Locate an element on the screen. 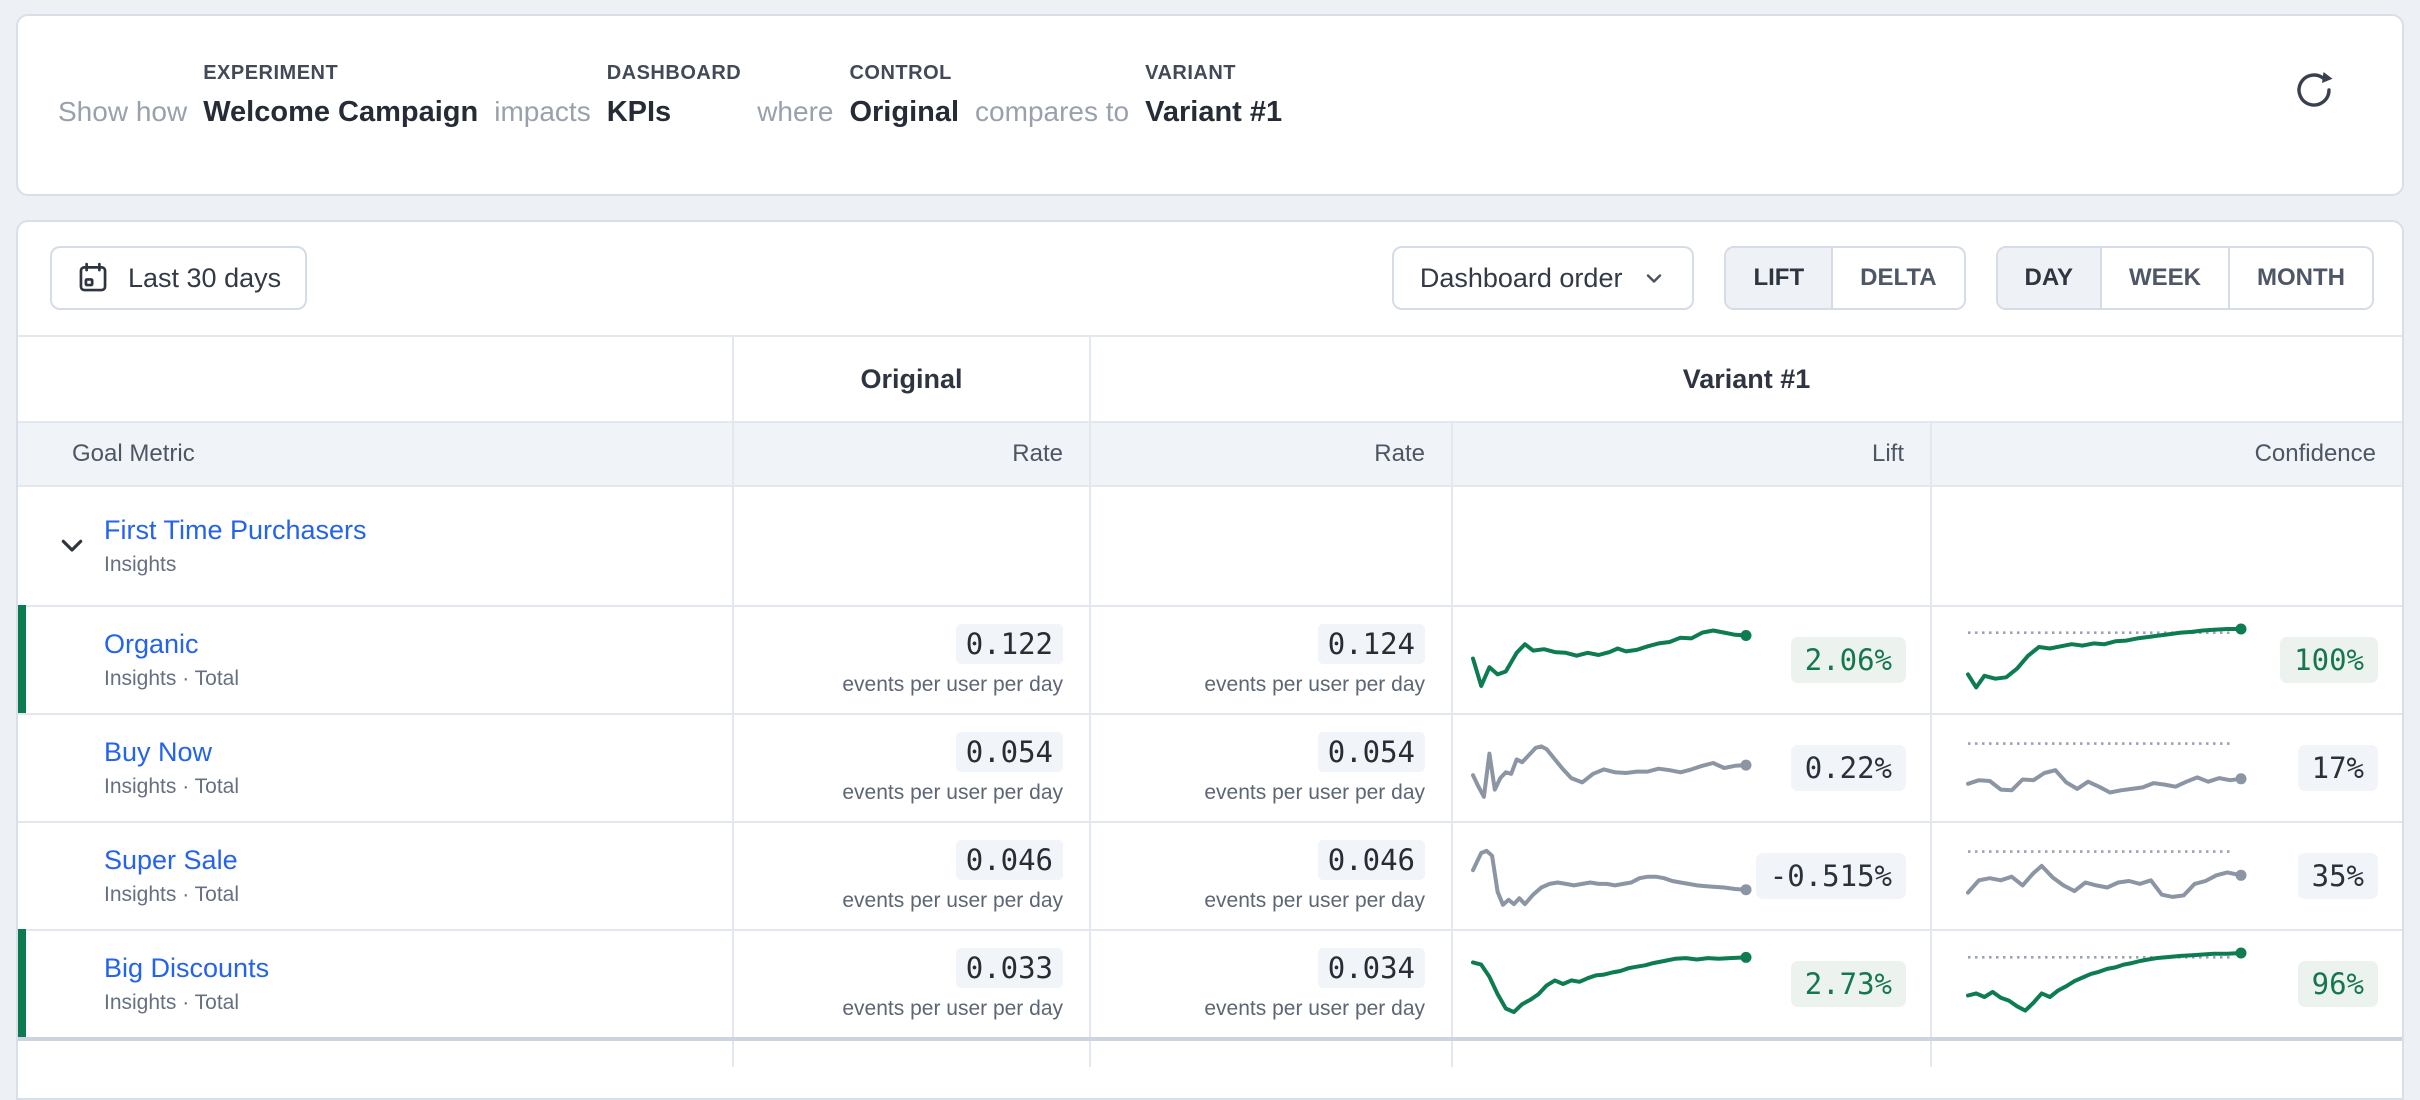  dashboard-value: KPIs is located at coordinates (639, 112).